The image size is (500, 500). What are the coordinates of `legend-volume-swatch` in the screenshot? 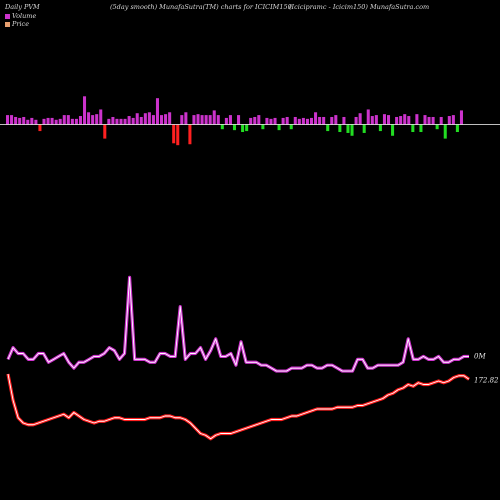 It's located at (7, 16).